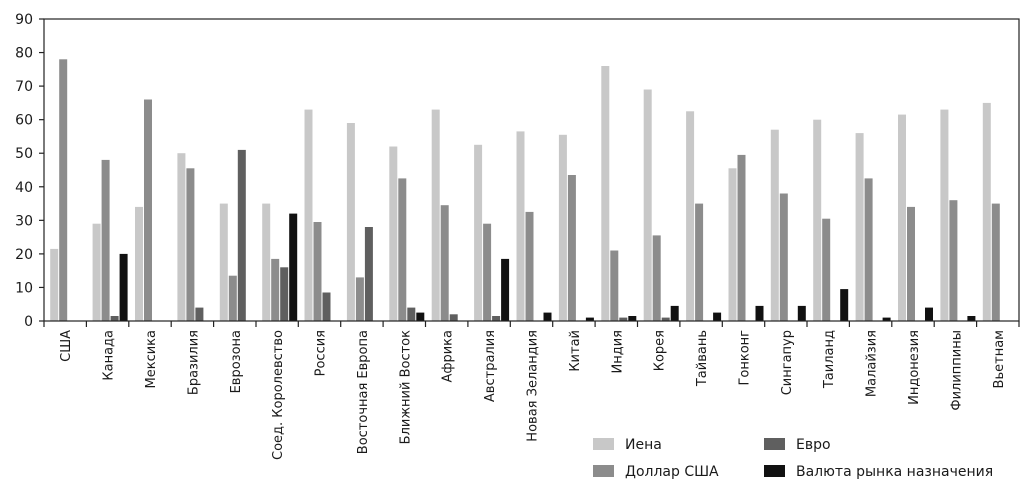 The image size is (1026, 484). What do you see at coordinates (266, 262) in the screenshot?
I see `bar-s0-c5` at bounding box center [266, 262].